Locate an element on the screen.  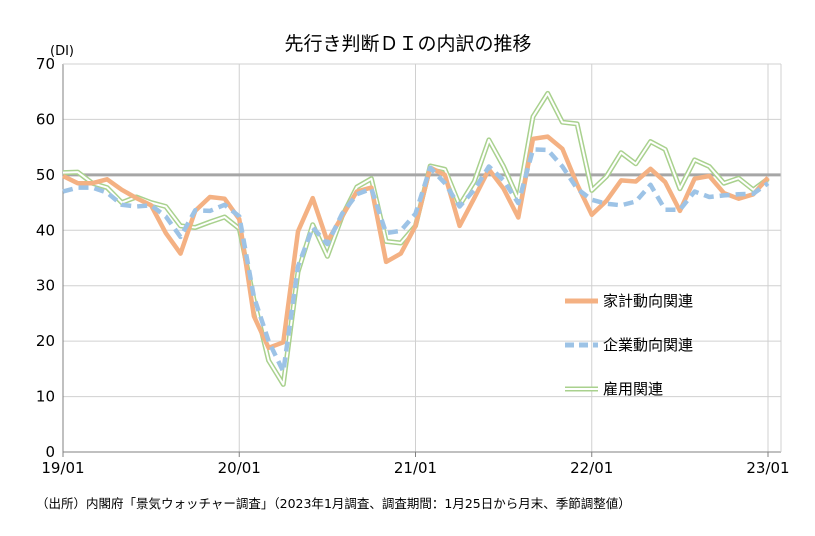
legend-item-employment: 雇用関連 is located at coordinates (614, 389).